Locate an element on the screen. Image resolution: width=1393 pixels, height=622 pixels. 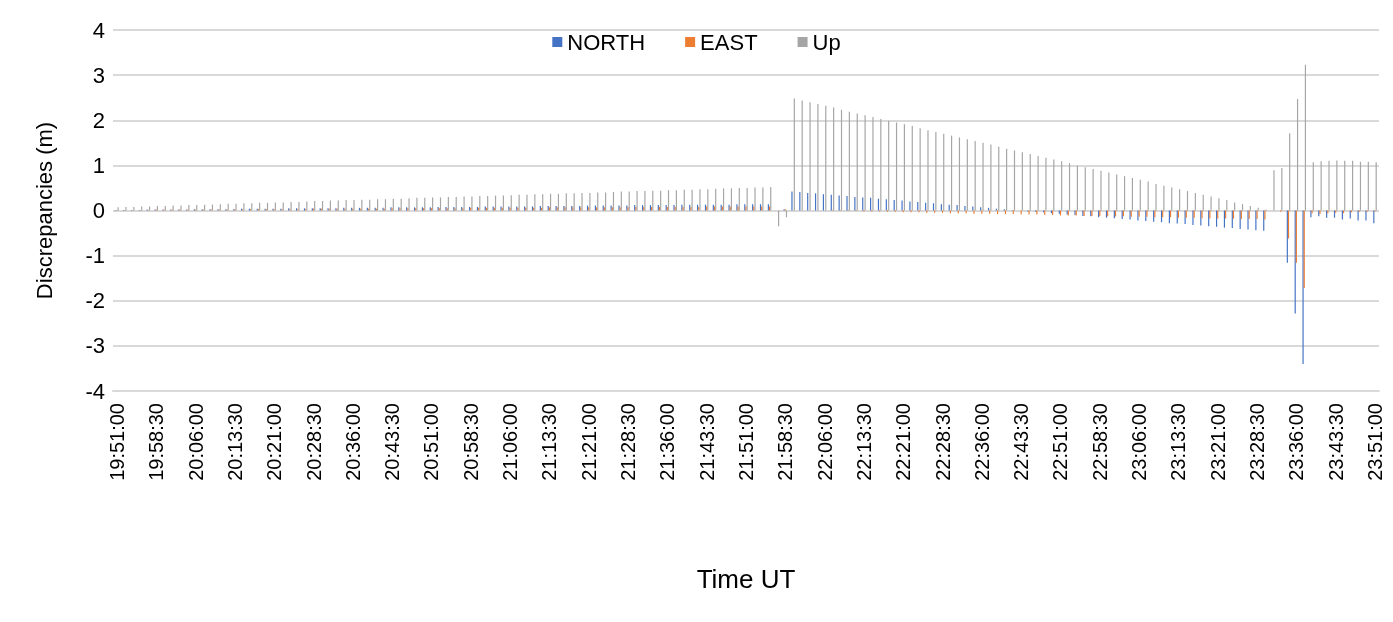
x-tick-label: 22:06:00 is located at coordinates (824, 442).